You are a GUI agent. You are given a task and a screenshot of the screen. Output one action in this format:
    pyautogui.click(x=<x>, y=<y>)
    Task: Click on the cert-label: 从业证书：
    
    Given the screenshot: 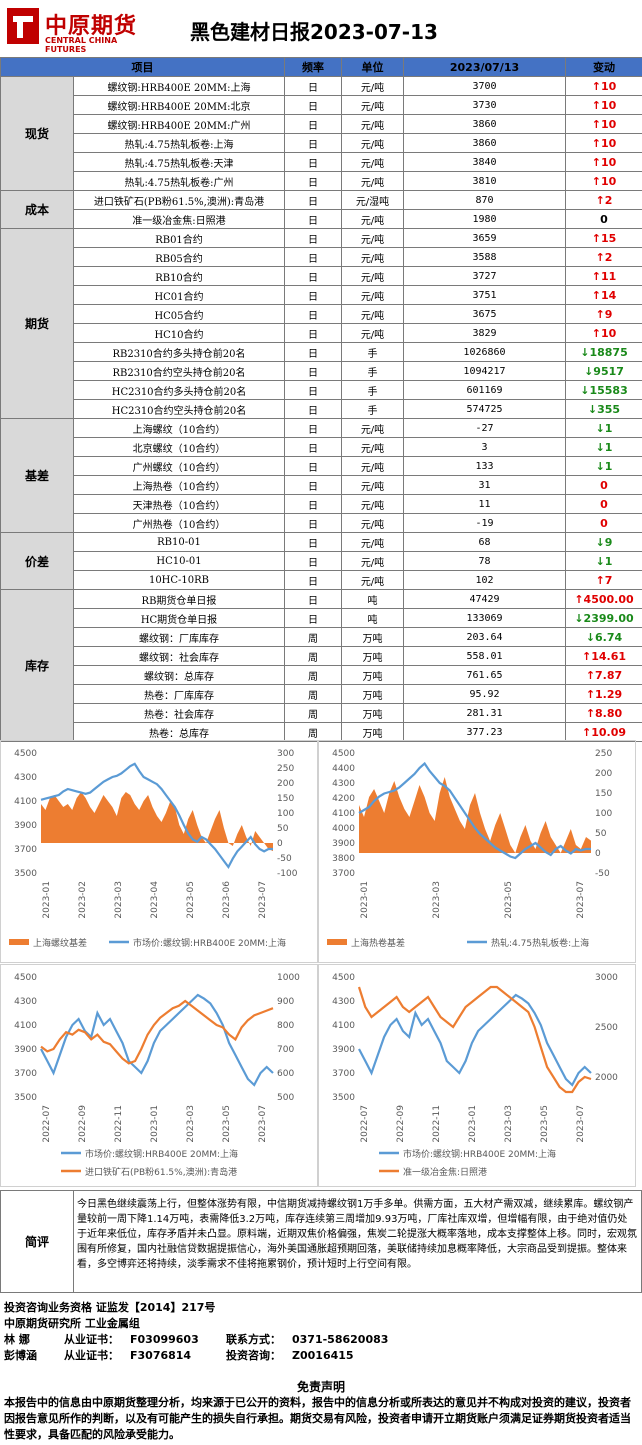 What is the action you would take?
    pyautogui.click(x=91, y=1355)
    